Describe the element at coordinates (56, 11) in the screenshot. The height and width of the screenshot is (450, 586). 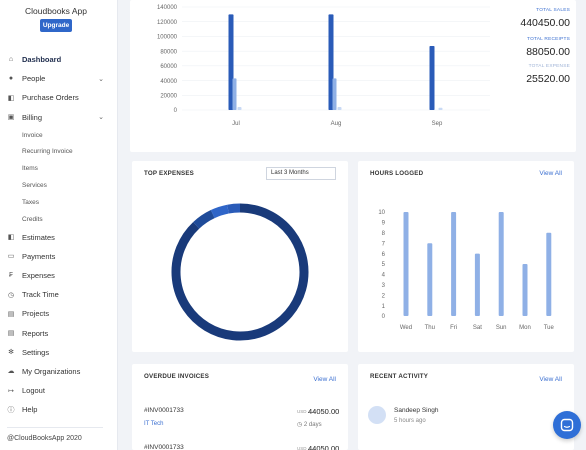
I see `brand-name: Cloudbooks App` at that location.